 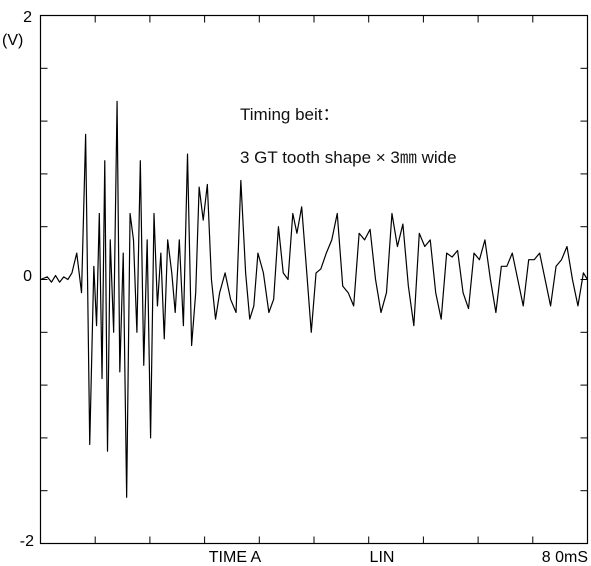 What do you see at coordinates (12, 40) in the screenshot?
I see `y-axis-unit-label: (V)` at bounding box center [12, 40].